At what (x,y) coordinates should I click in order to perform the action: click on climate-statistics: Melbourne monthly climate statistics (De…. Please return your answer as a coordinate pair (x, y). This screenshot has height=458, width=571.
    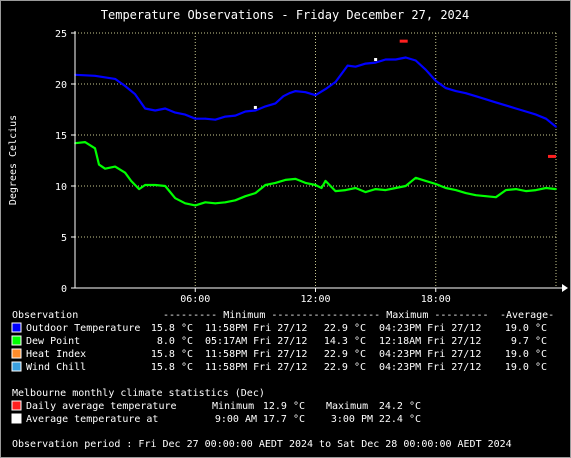
    Looking at the image, I should click on (216, 406).